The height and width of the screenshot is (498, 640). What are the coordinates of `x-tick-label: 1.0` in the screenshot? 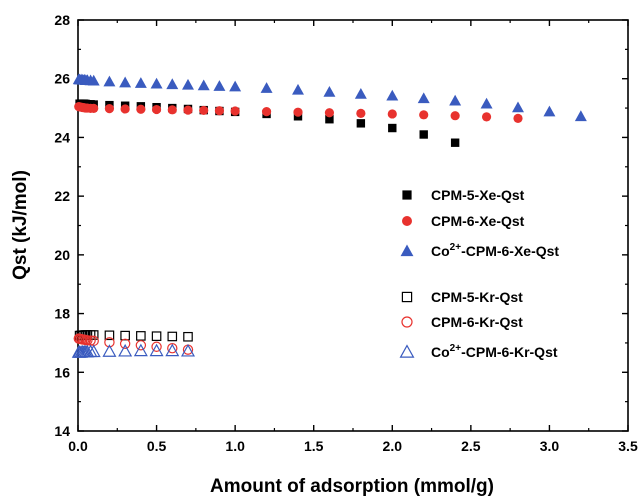 It's located at (235, 446).